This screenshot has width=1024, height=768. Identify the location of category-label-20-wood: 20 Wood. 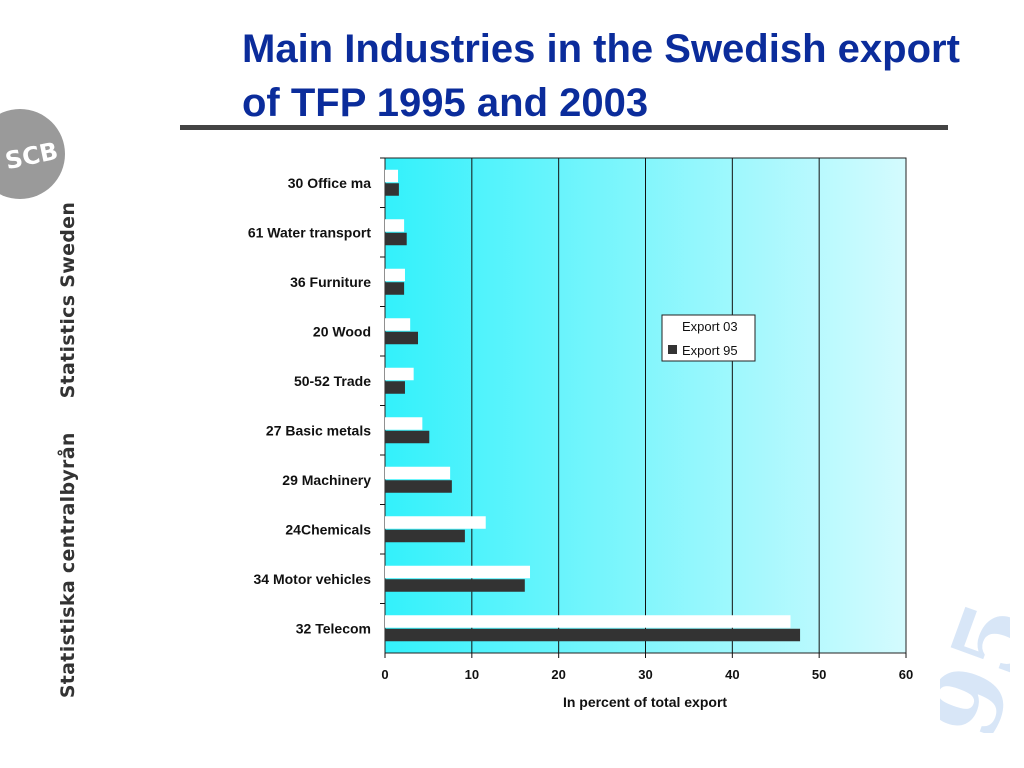
(342, 331).